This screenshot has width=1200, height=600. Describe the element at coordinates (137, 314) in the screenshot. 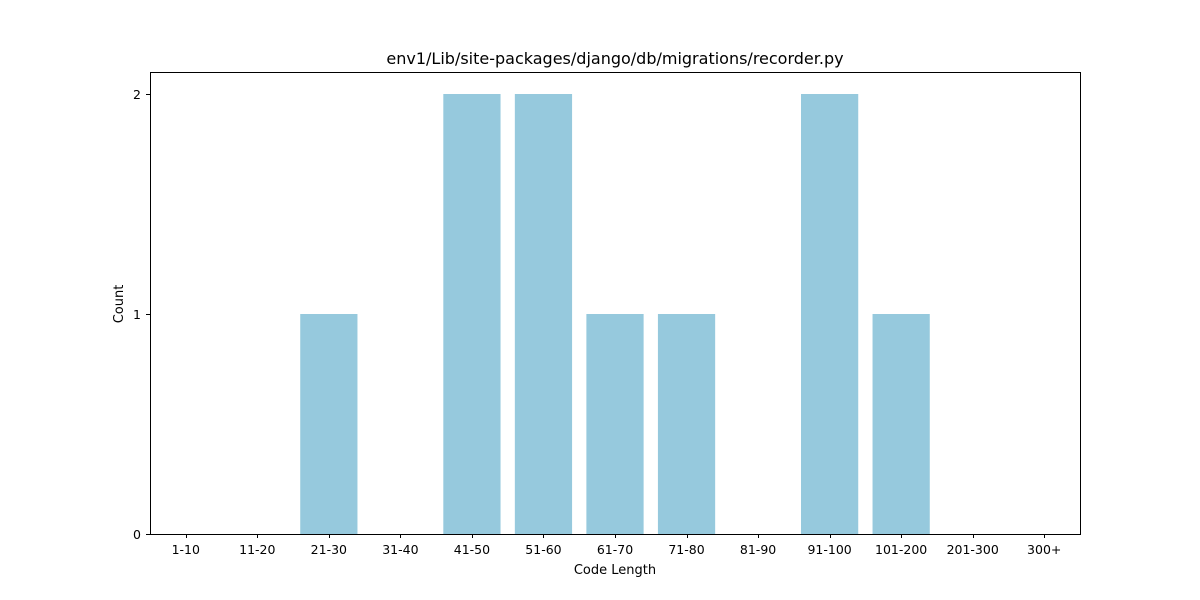

I see `y-tick-label: 1` at that location.